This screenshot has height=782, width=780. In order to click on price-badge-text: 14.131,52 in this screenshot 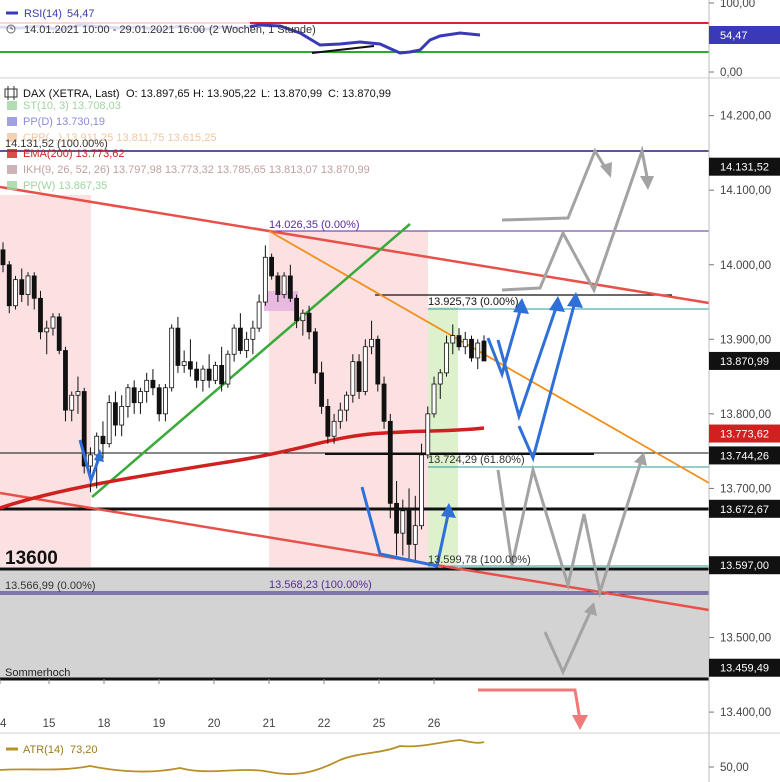, I will do `click(744, 168)`.